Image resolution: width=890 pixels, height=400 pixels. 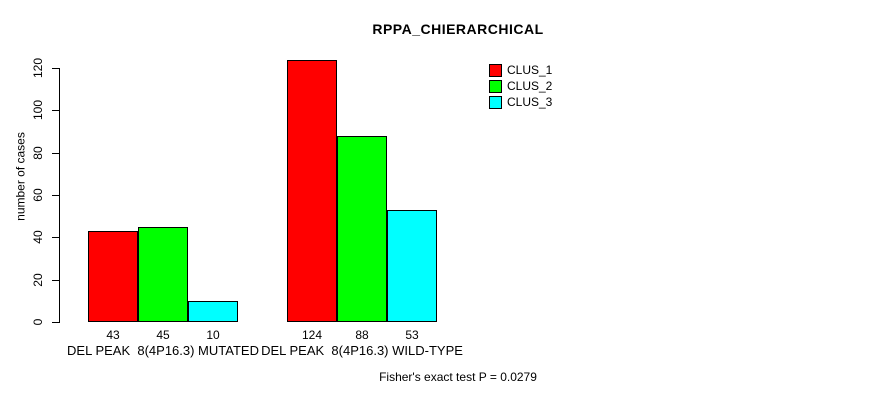 What do you see at coordinates (412, 266) in the screenshot?
I see `bar-clus_3-group2` at bounding box center [412, 266].